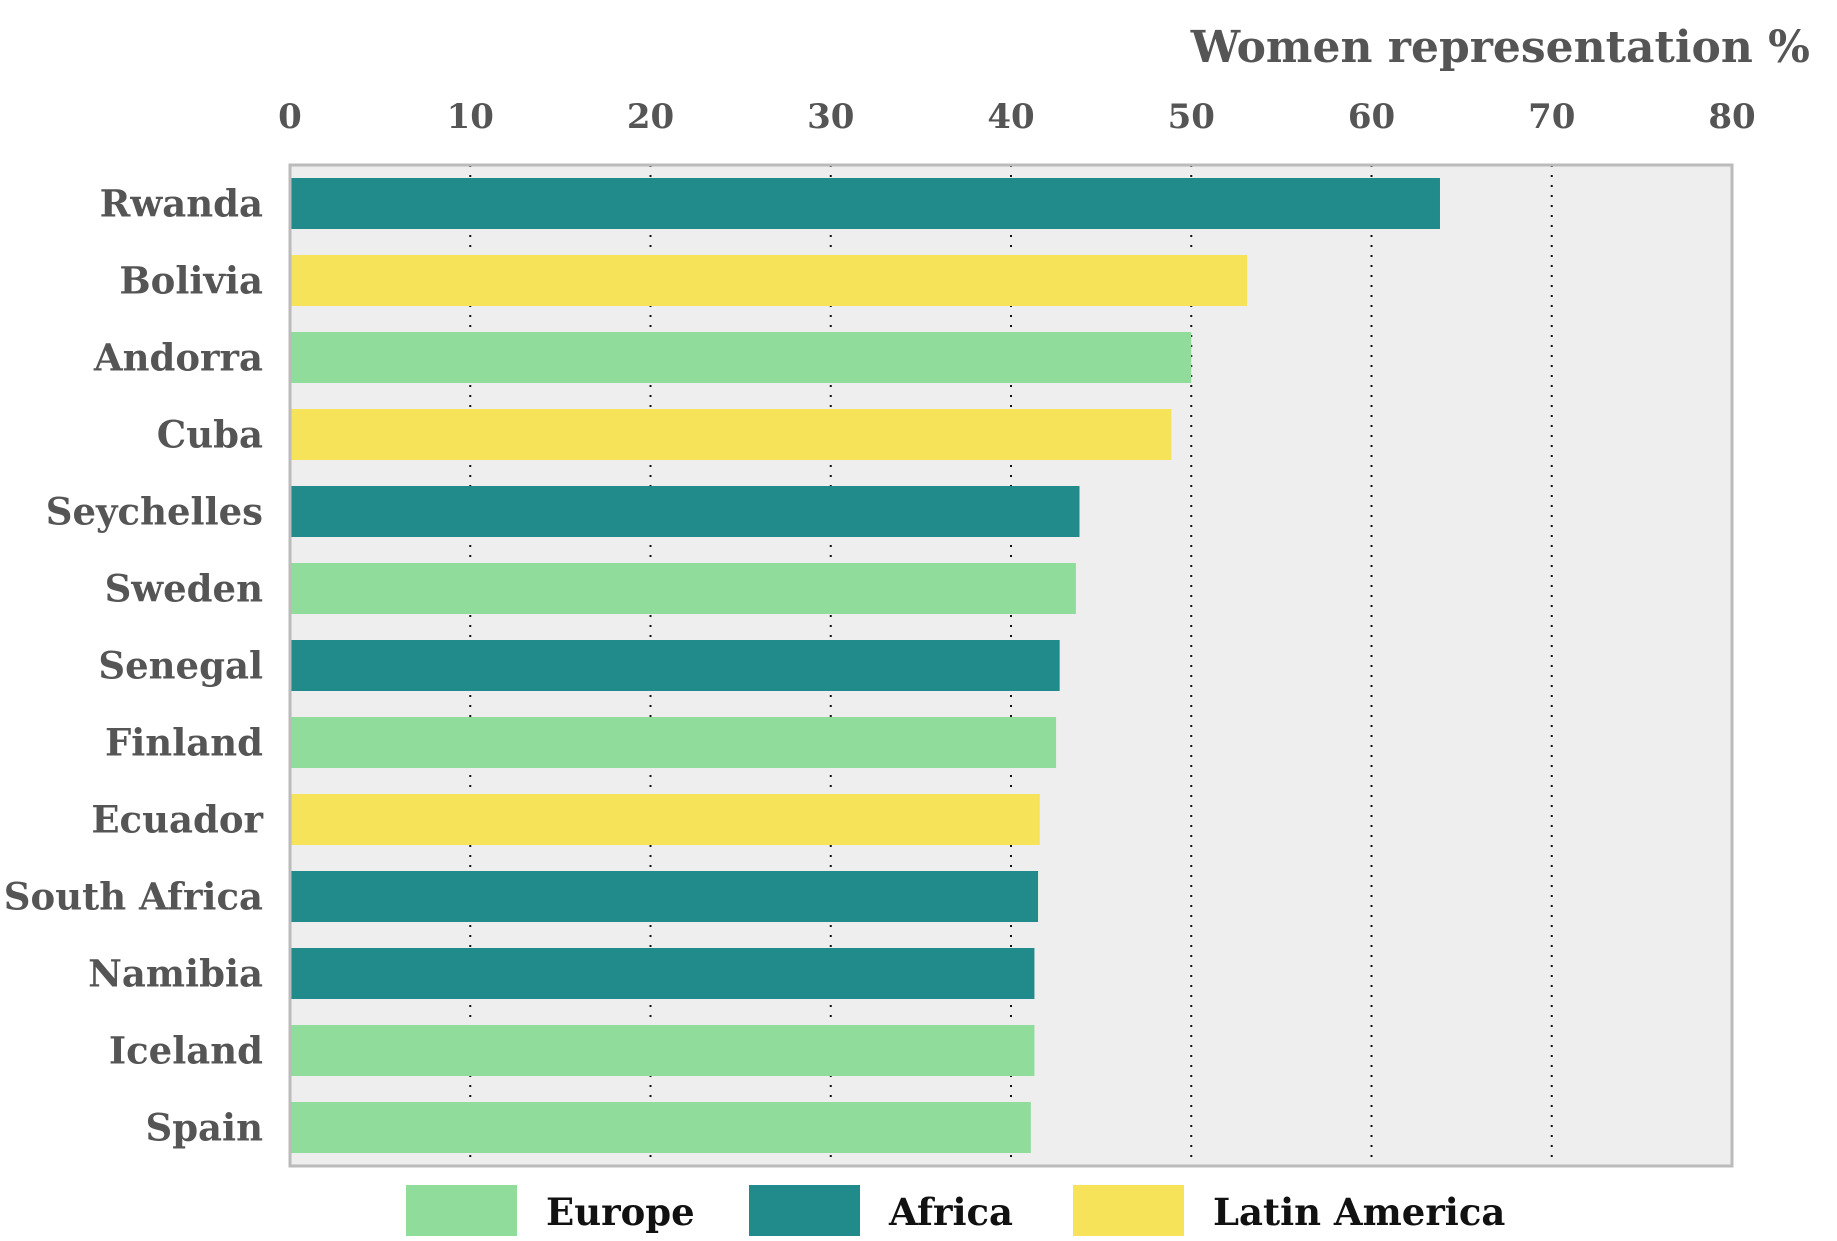 The image size is (1837, 1241). What do you see at coordinates (133, 897) in the screenshot?
I see `y-category-label: South Africa` at bounding box center [133, 897].